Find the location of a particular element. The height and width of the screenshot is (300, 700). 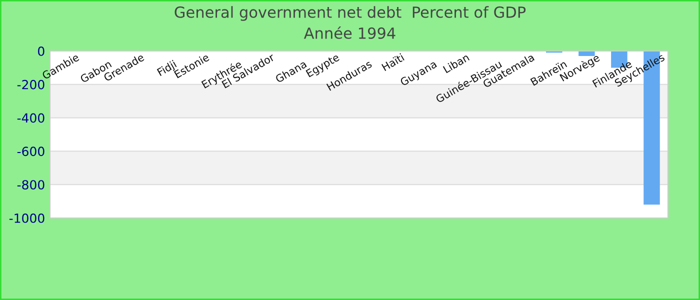

y-tick-label: 0 is located at coordinates (41, 51).